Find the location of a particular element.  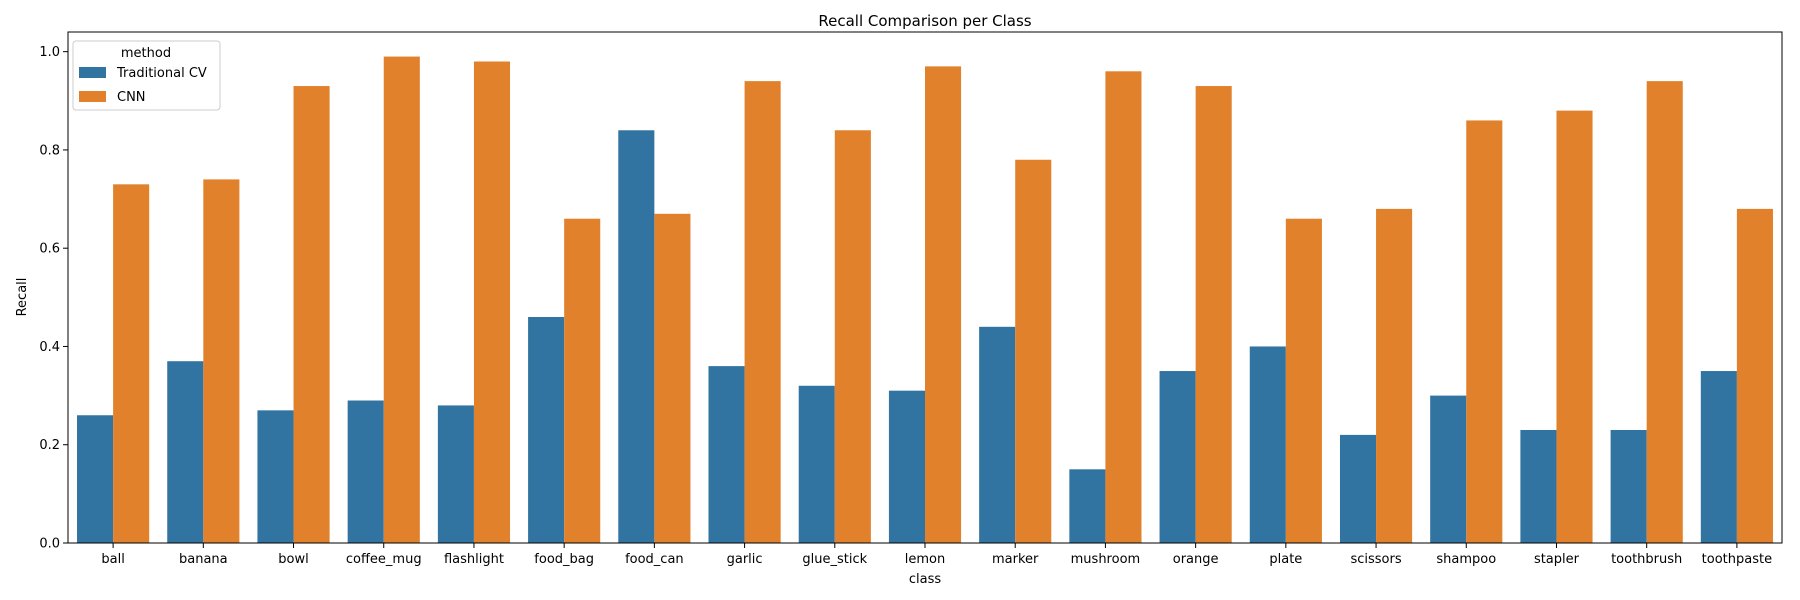

bar-cnn-stapler is located at coordinates (1574, 327).